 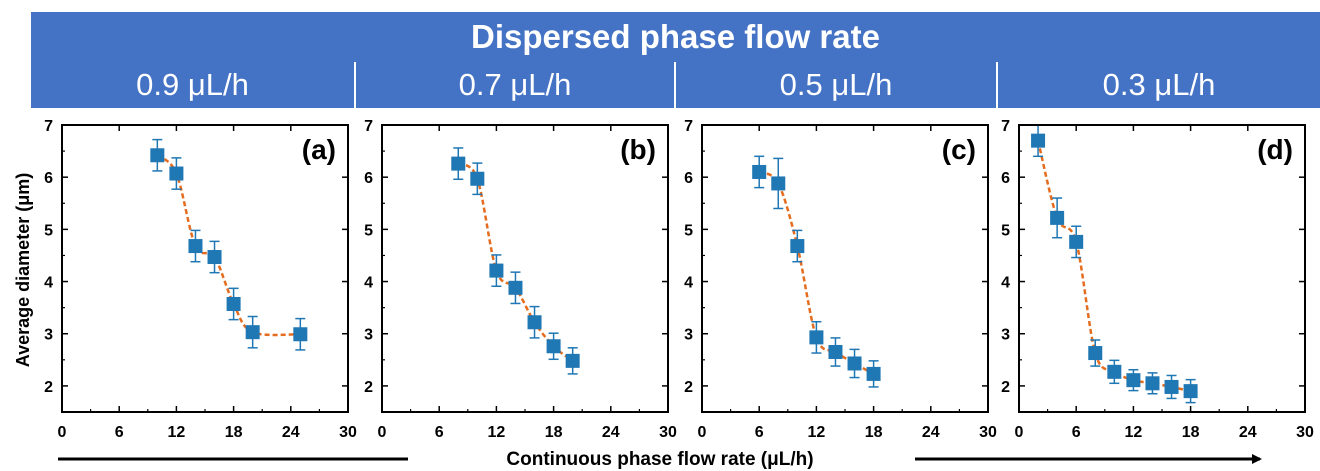 What do you see at coordinates (959, 149) in the screenshot?
I see `panel-label: (c)` at bounding box center [959, 149].